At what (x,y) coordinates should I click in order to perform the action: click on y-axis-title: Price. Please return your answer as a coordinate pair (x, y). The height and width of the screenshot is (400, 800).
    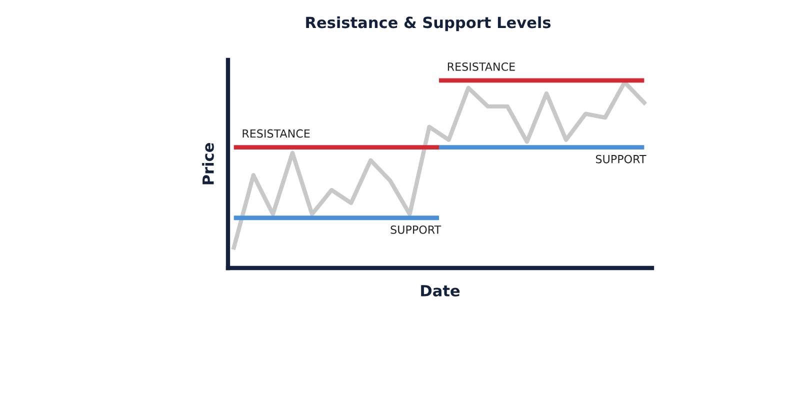
    Looking at the image, I should click on (208, 163).